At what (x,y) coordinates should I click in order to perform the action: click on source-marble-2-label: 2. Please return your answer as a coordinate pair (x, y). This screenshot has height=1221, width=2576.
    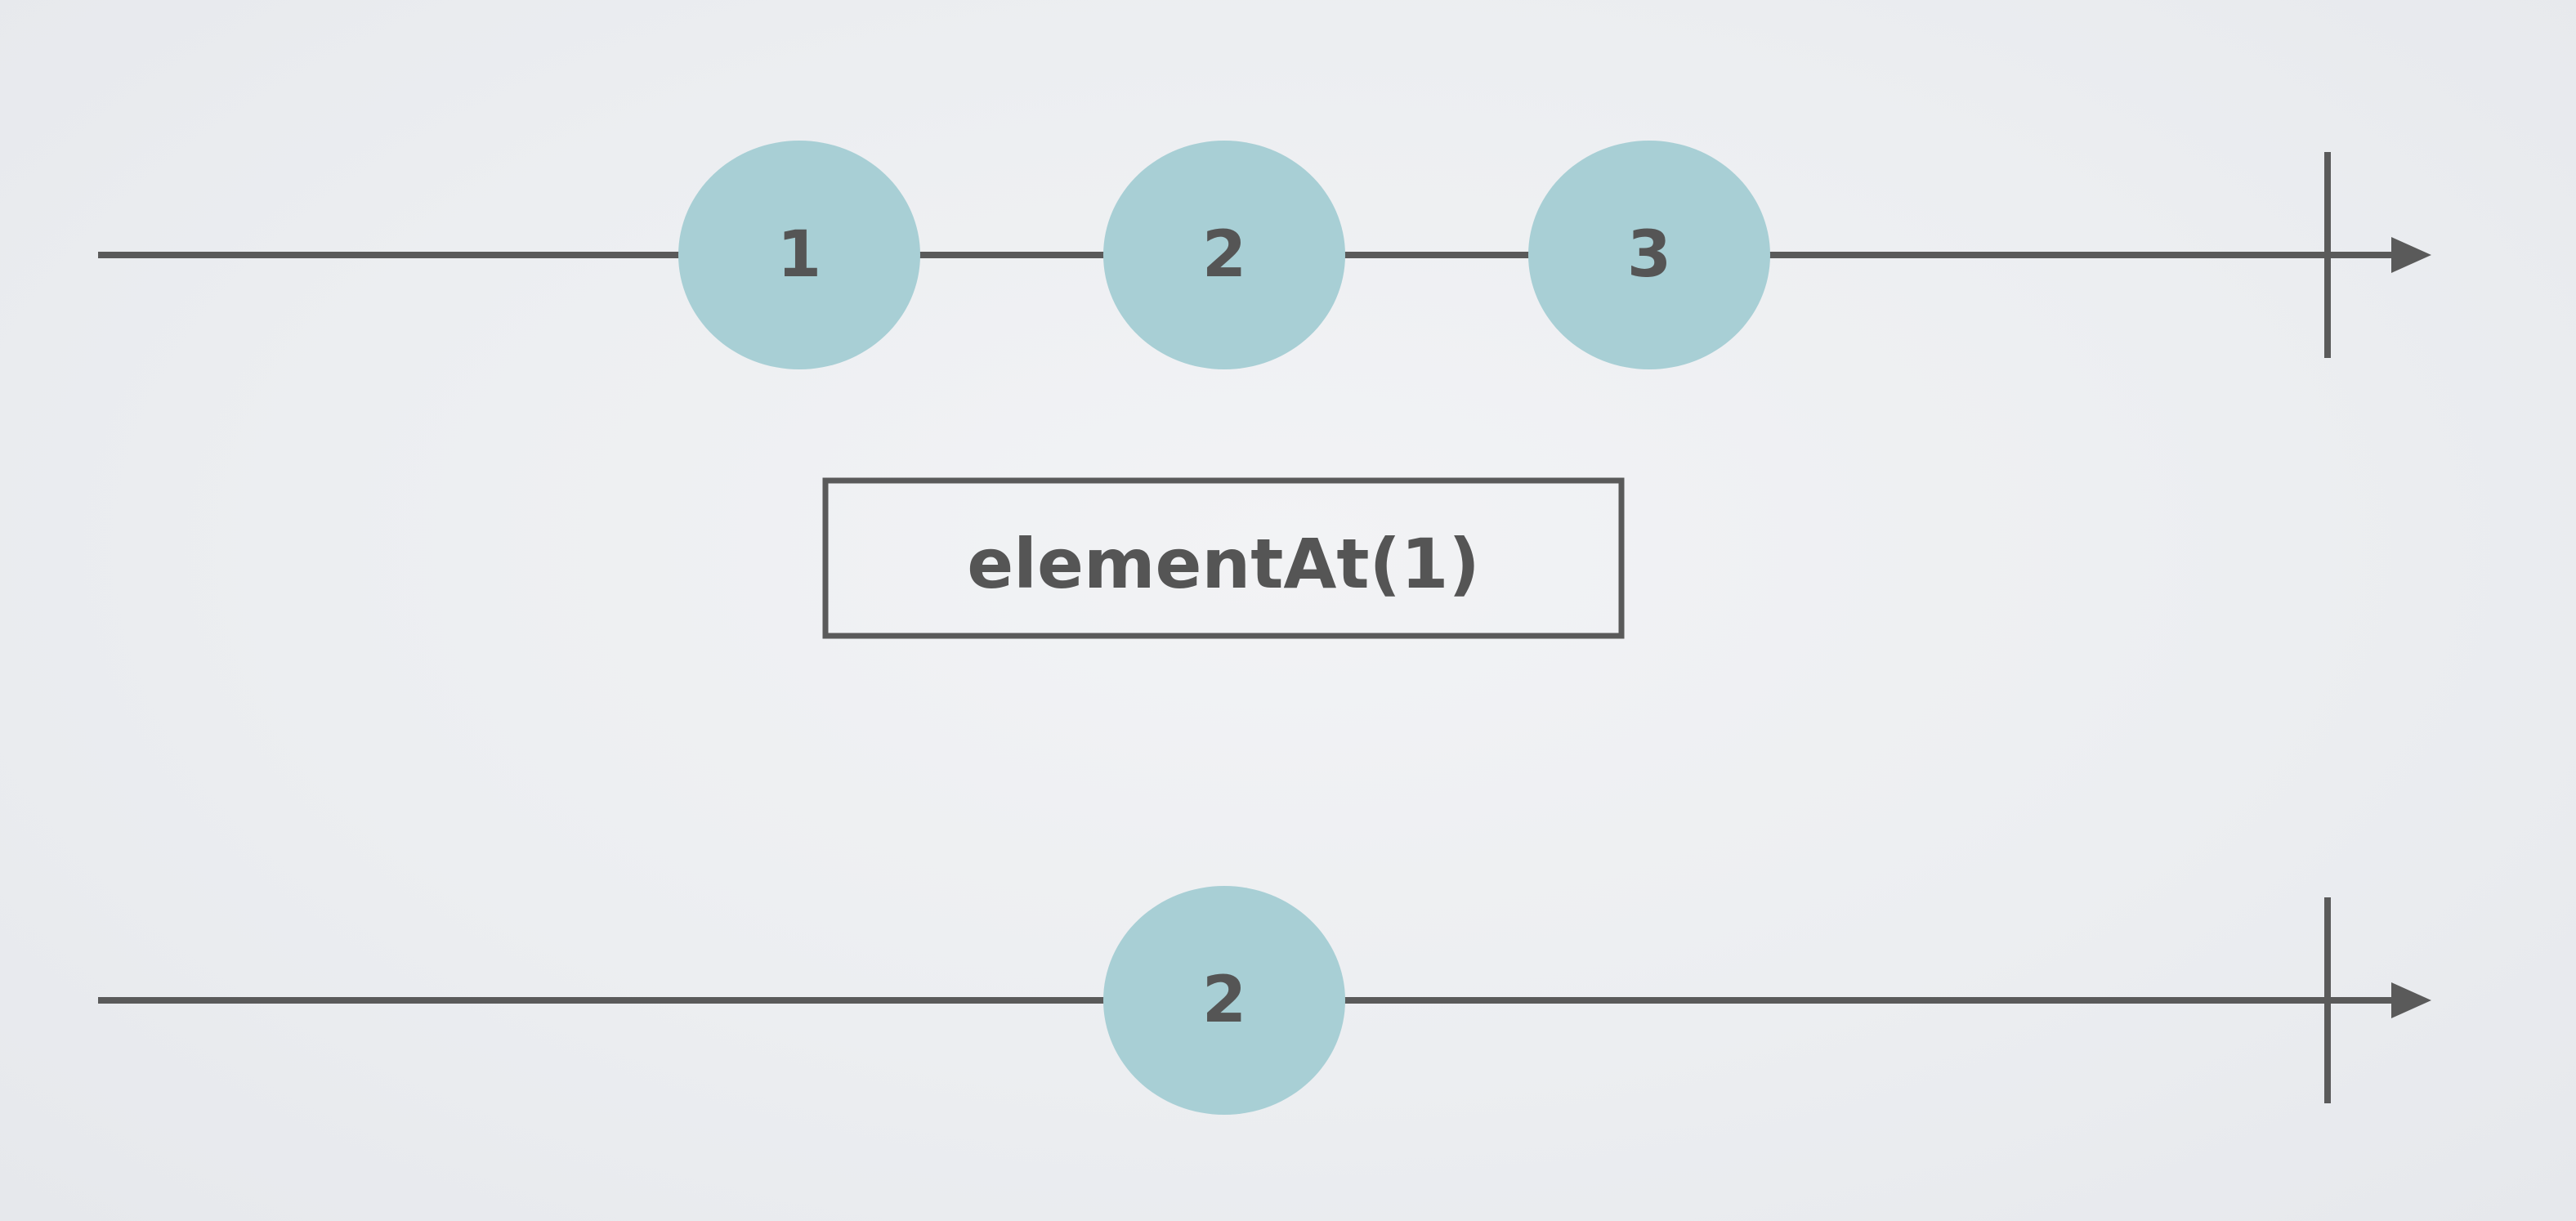
    Looking at the image, I should click on (1224, 255).